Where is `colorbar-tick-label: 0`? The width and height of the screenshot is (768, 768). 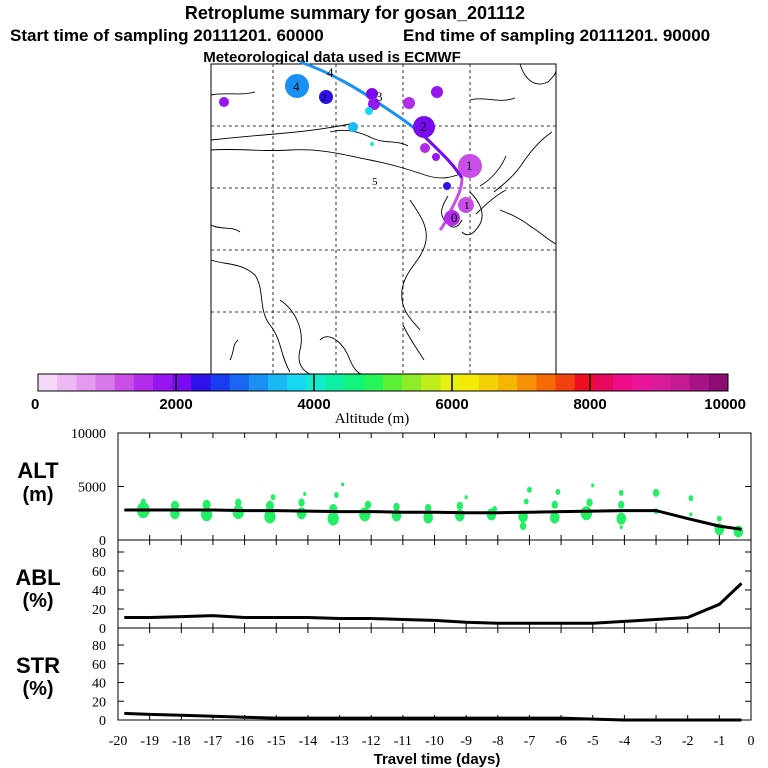 colorbar-tick-label: 0 is located at coordinates (35, 404).